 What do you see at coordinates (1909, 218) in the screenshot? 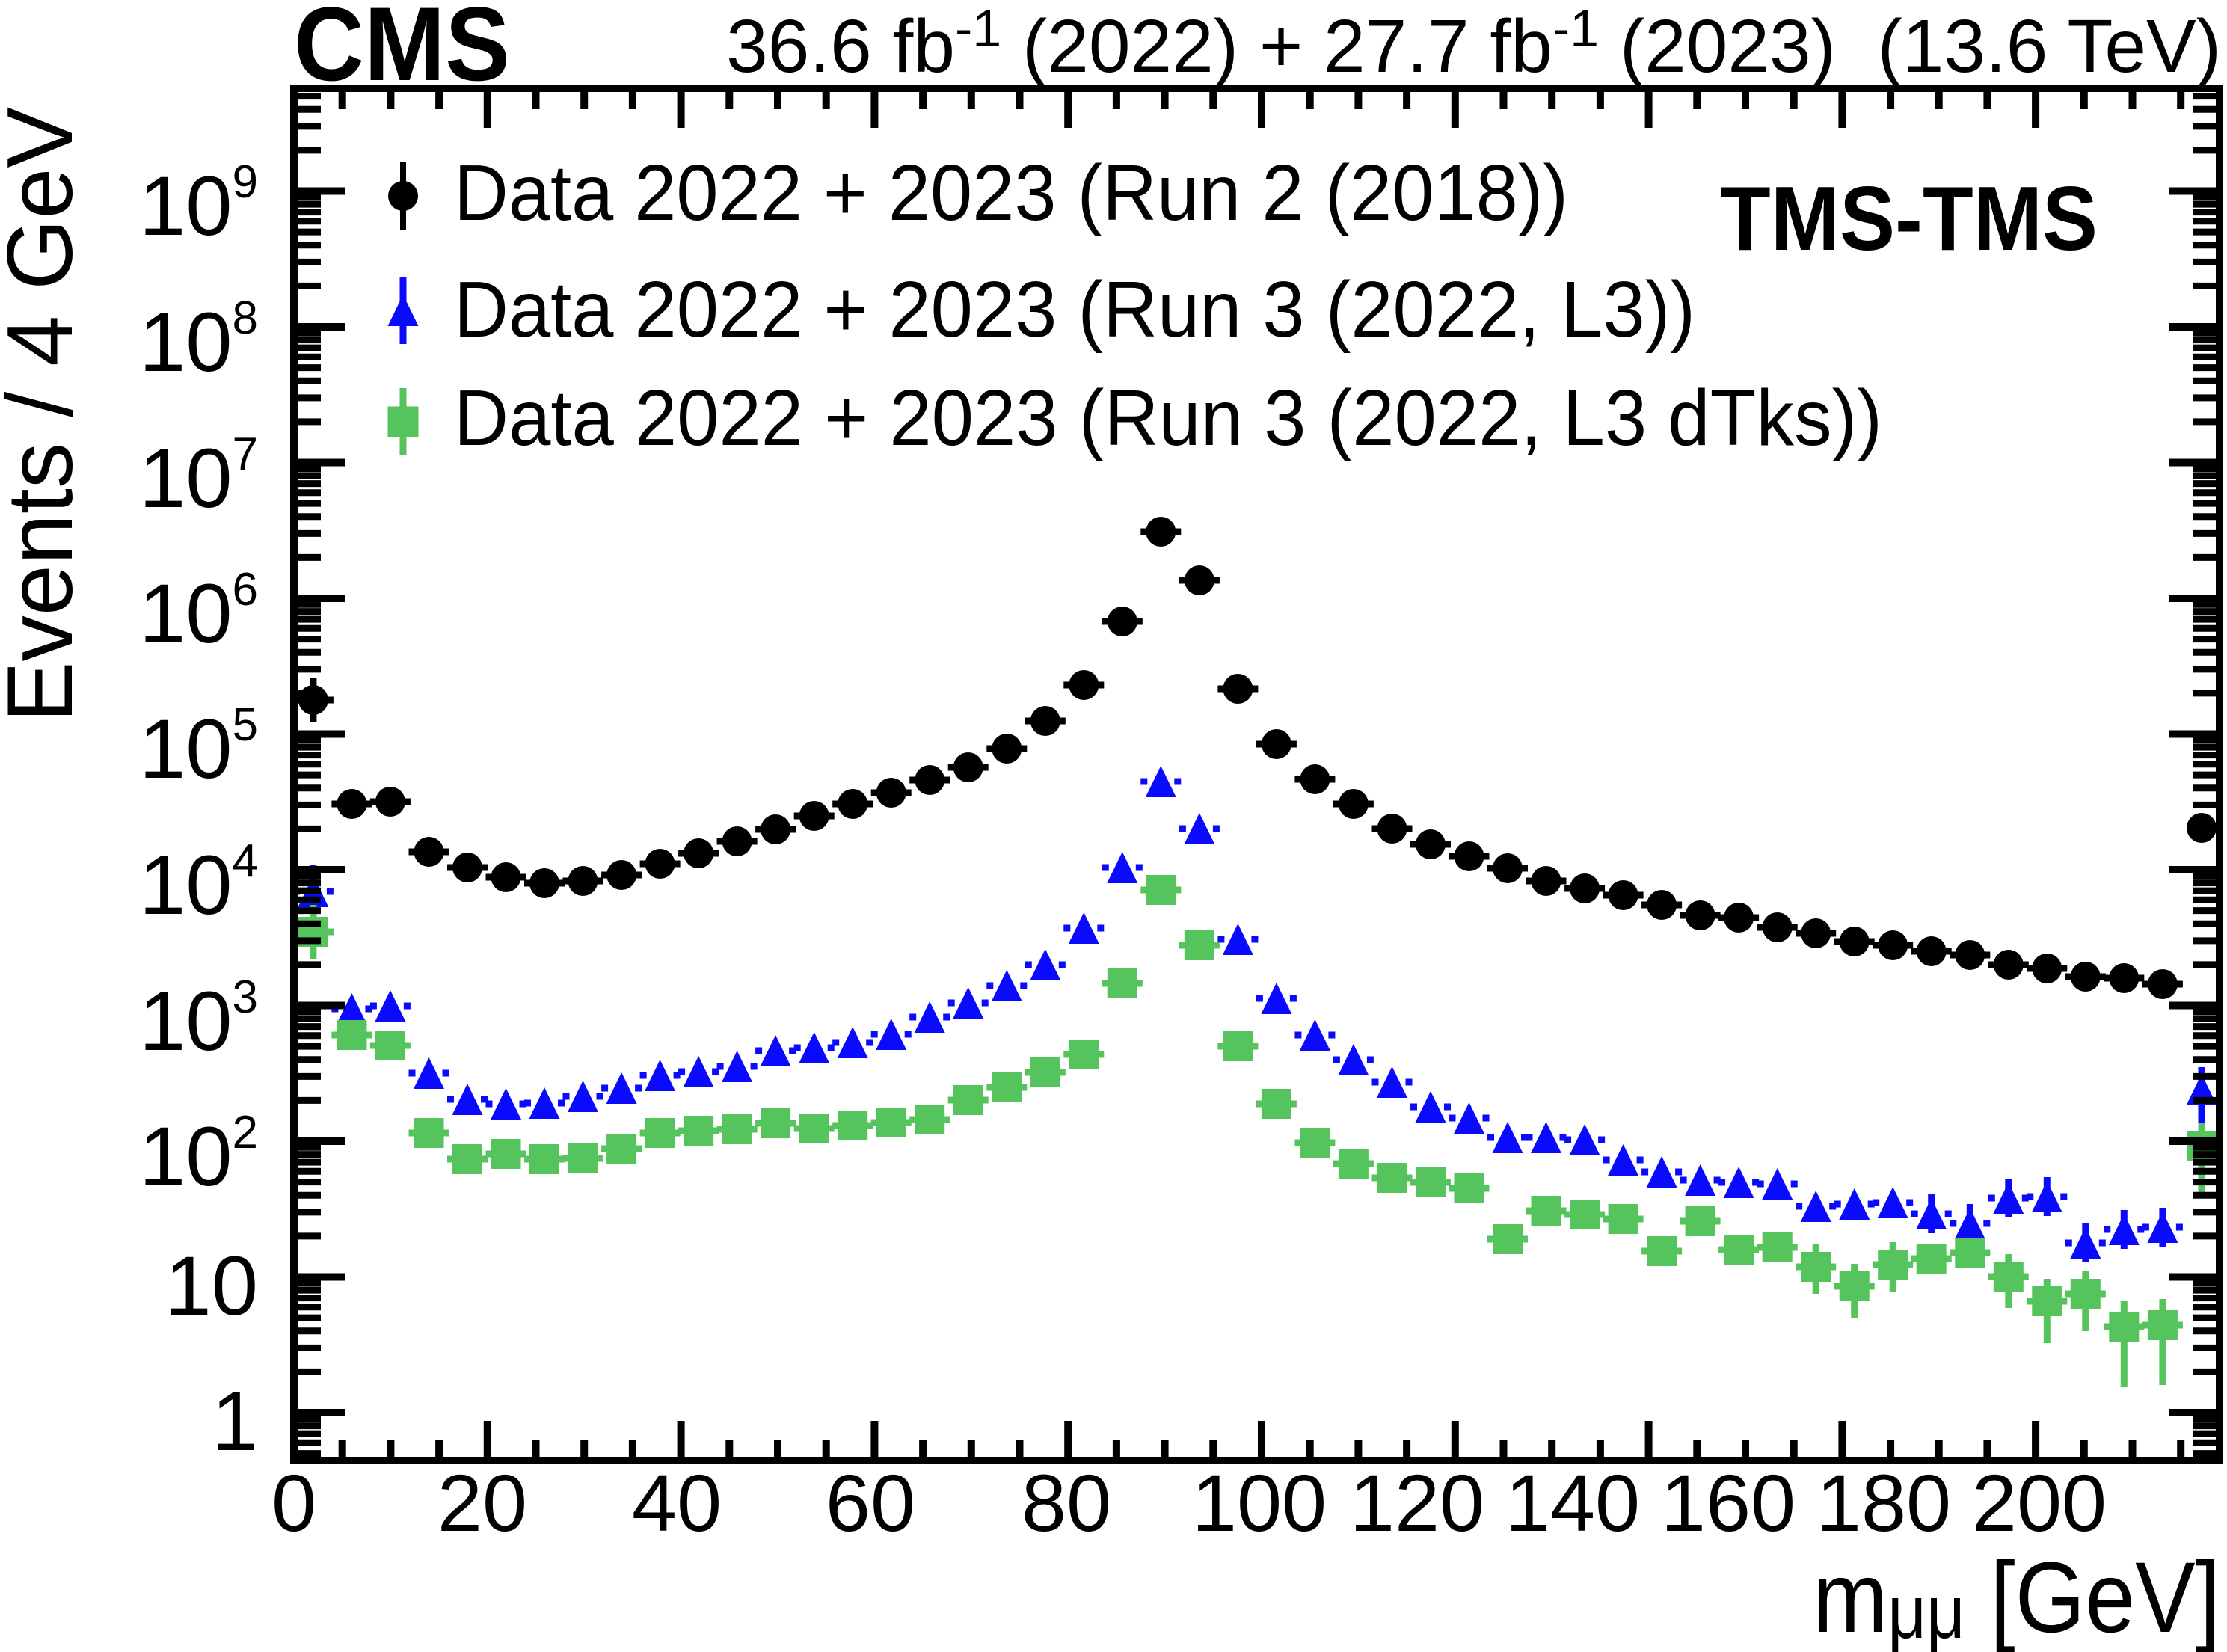
I see `svg-text: TMS-TMS` at bounding box center [1909, 218].